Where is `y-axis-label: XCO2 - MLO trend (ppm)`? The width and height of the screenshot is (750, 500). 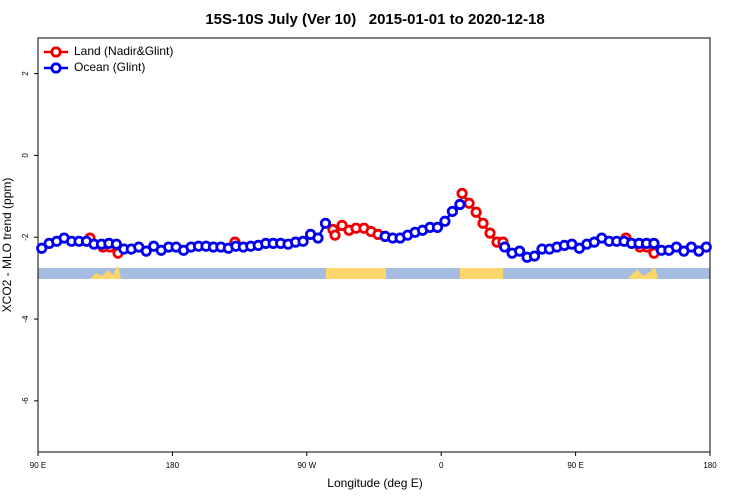
y-axis-label: XCO2 - MLO trend (ppm) is located at coordinates (7, 245).